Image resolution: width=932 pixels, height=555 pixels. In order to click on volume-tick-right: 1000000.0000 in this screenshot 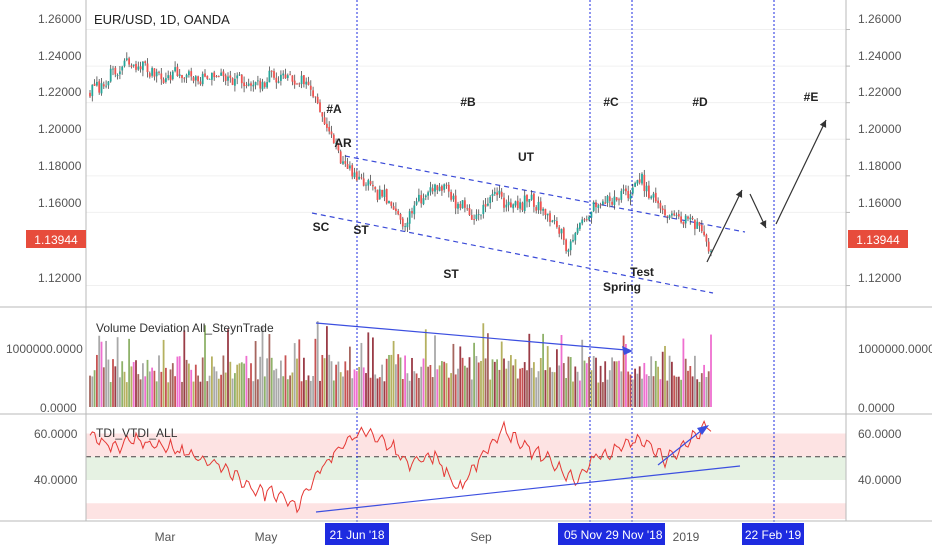, I will do `click(895, 349)`.